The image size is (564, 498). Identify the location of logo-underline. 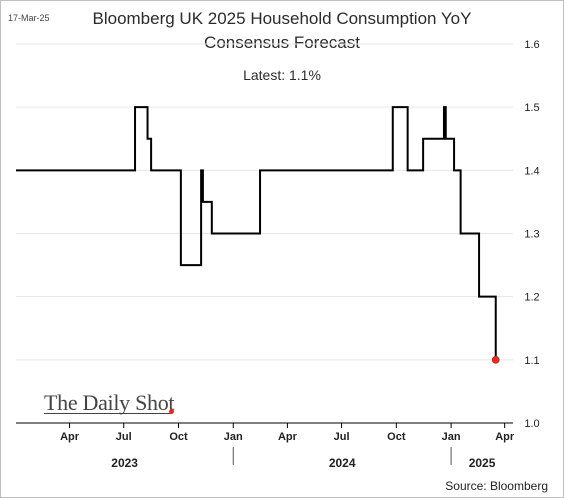
(107, 413).